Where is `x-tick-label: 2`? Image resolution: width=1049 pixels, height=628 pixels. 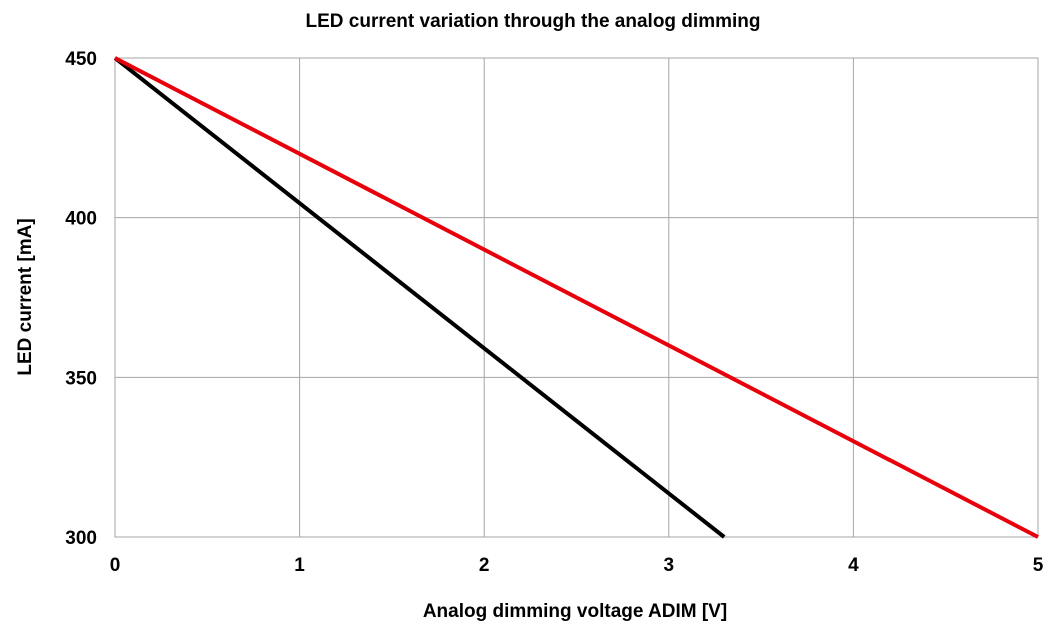 x-tick-label: 2 is located at coordinates (484, 565).